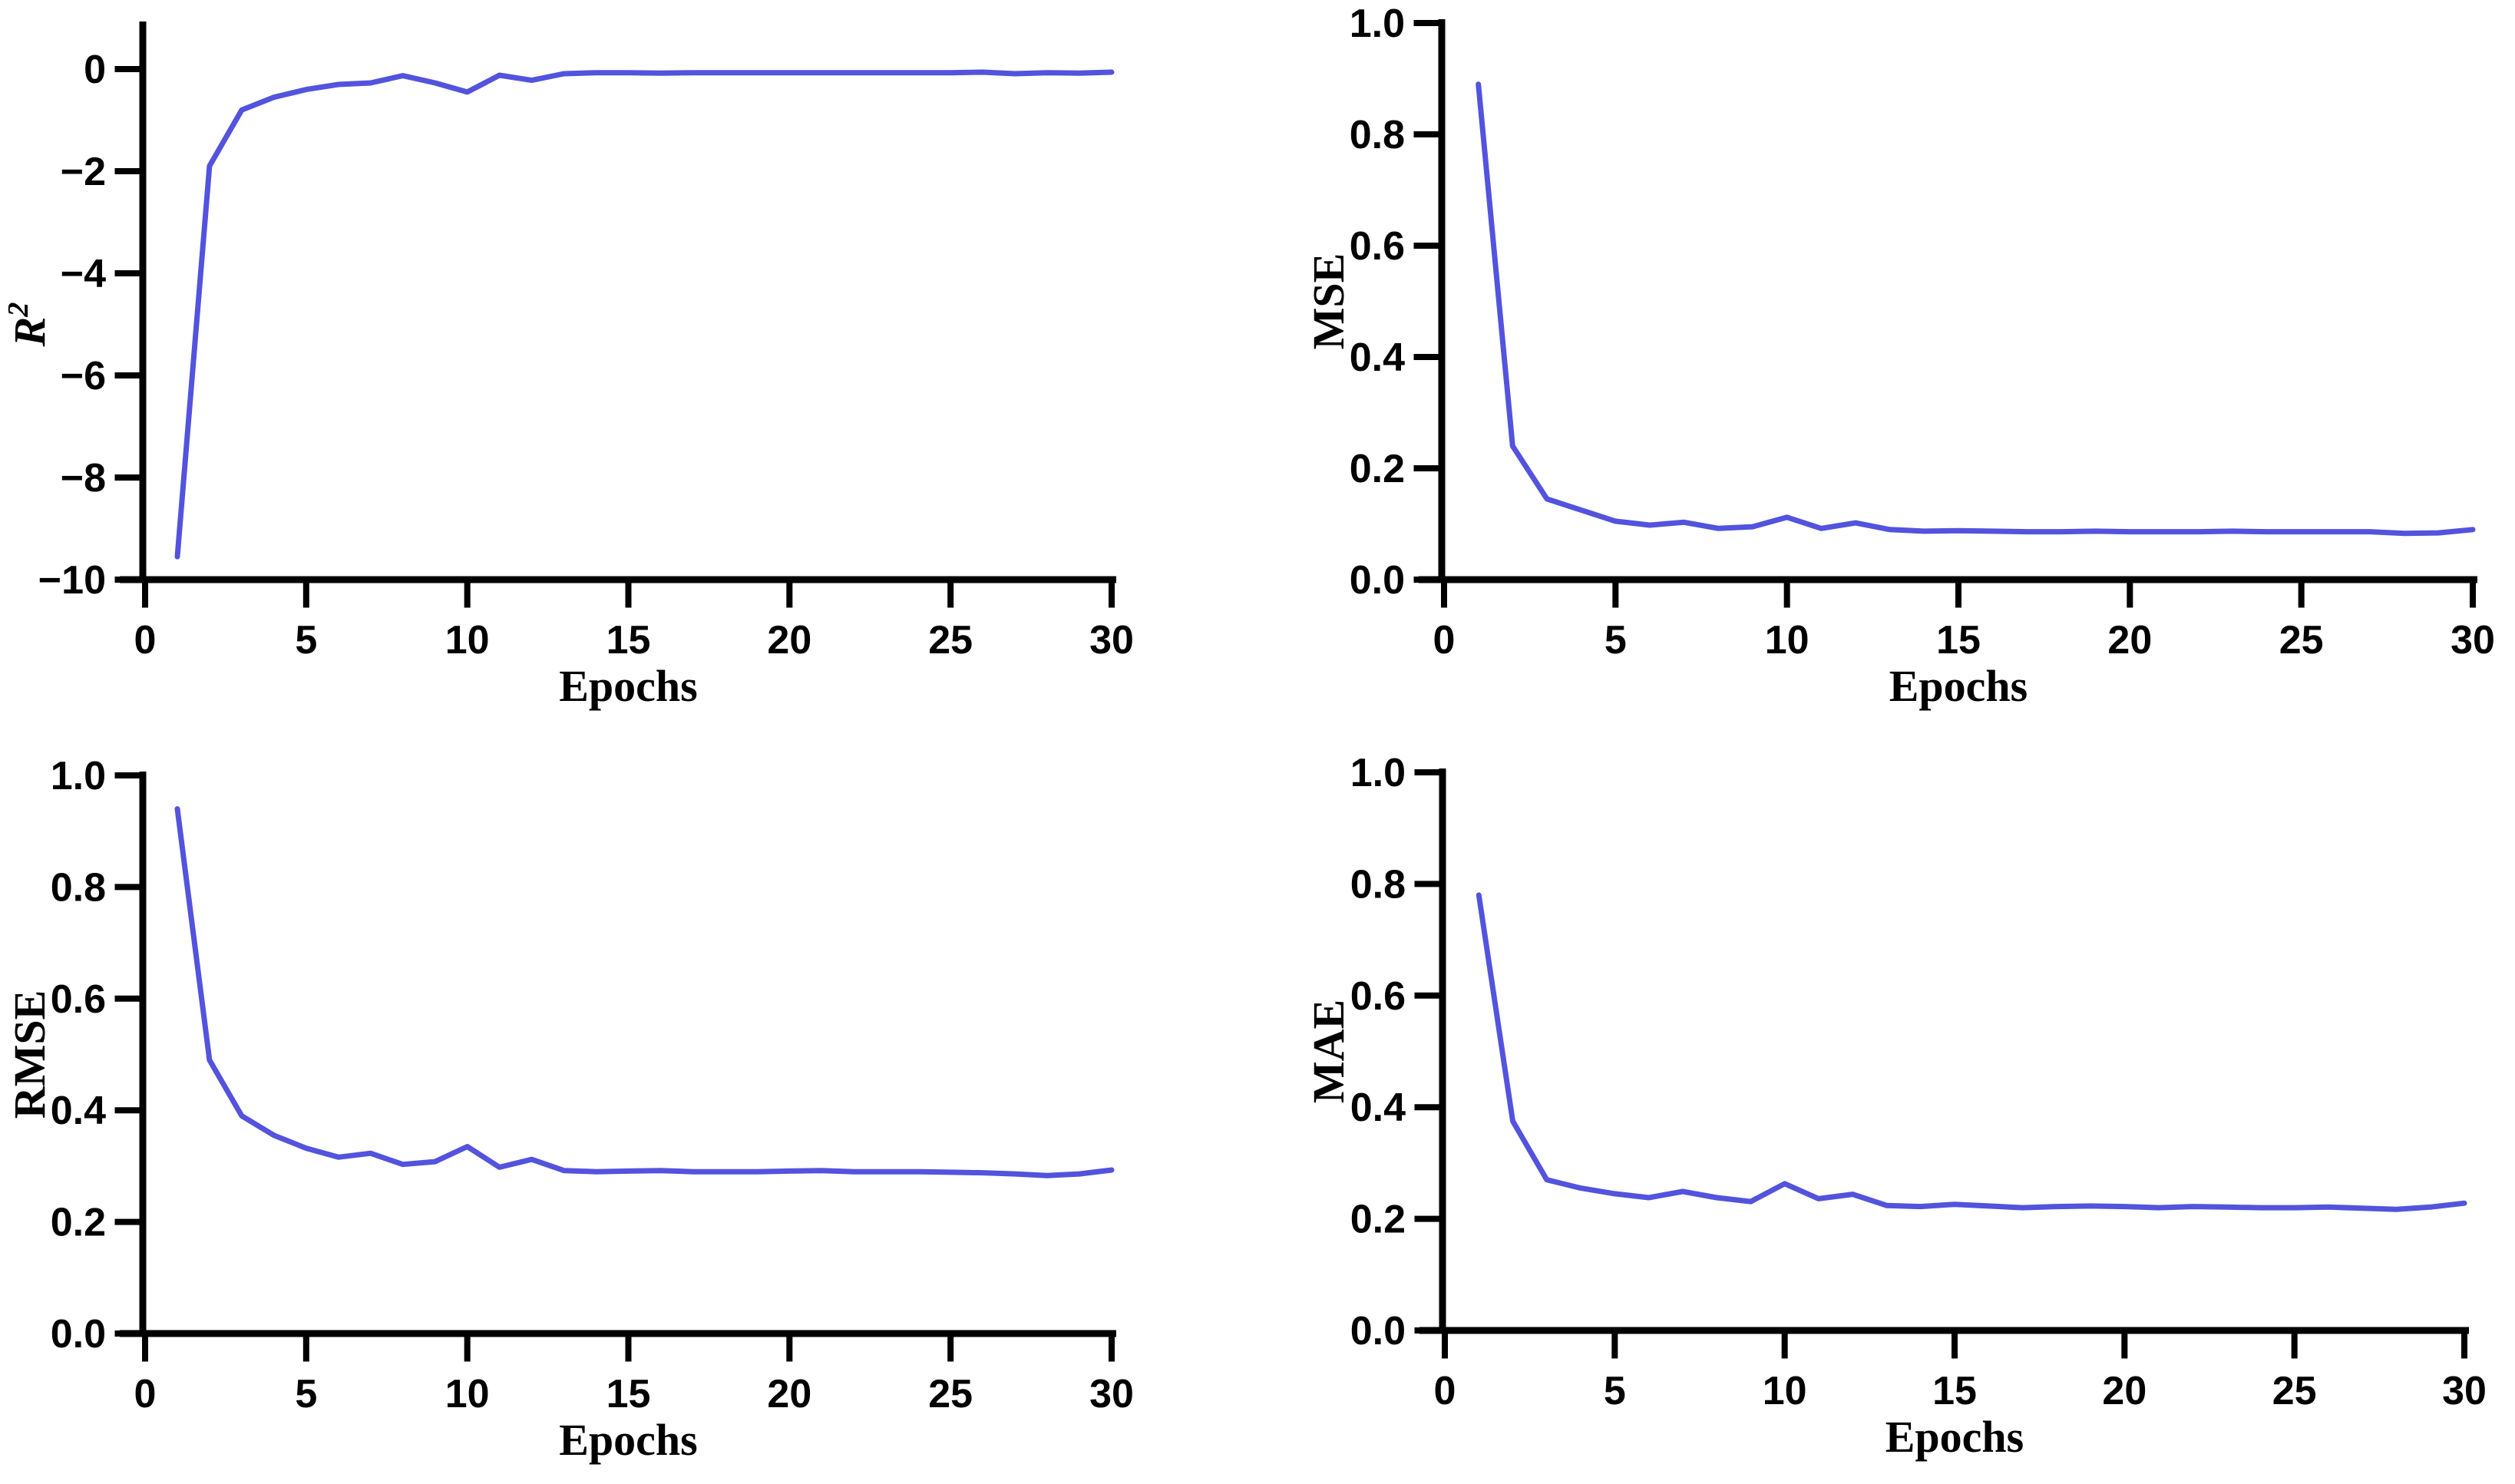 The height and width of the screenshot is (1484, 2515). What do you see at coordinates (84, 274) in the screenshot?
I see `y-tick-label: −4` at bounding box center [84, 274].